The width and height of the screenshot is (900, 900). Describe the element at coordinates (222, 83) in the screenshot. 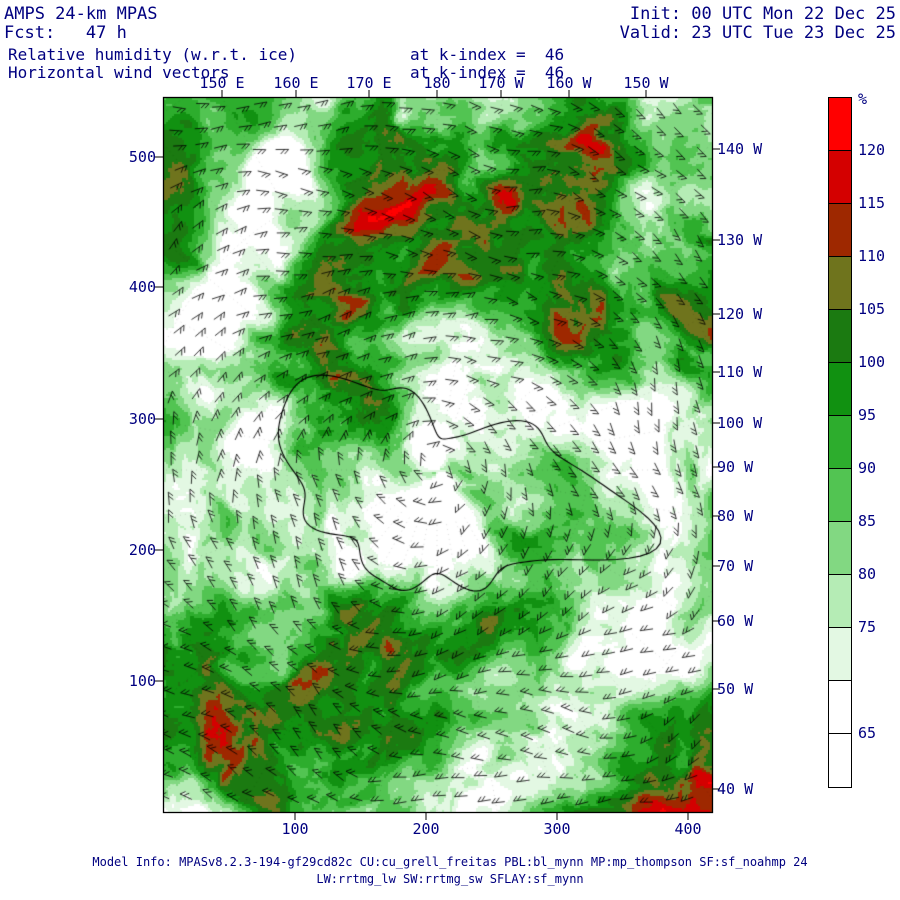

I see `top-axis-label: 150 E` at that location.